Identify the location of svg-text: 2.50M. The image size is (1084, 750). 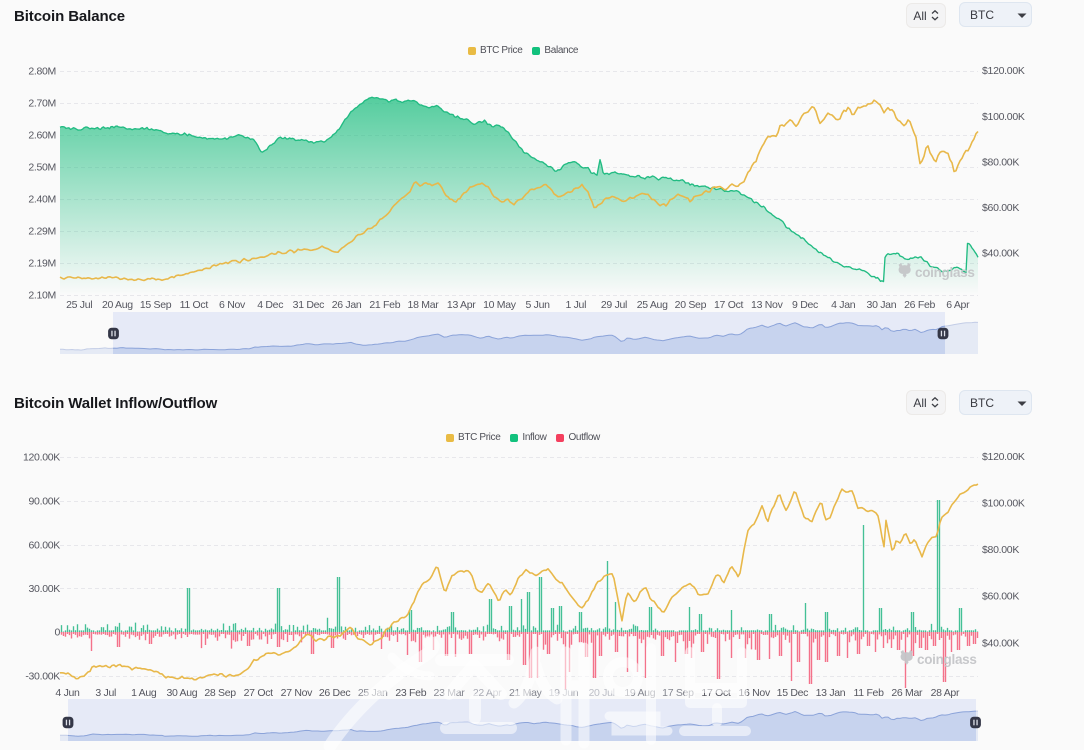
(42, 168).